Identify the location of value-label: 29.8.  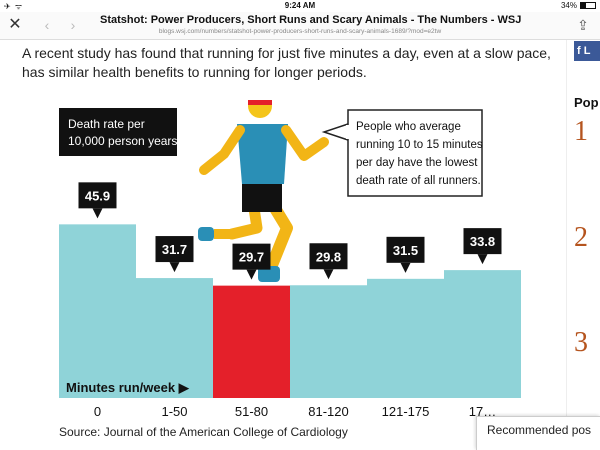
(328, 256).